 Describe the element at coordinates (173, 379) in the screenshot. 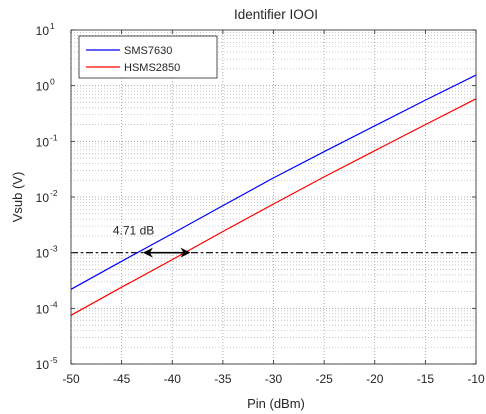

I see `x-tick-label: -40` at that location.